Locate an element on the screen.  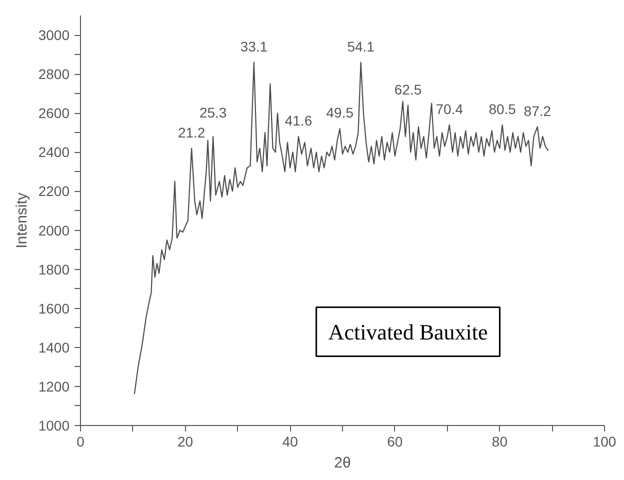
x-tick-label: 40 is located at coordinates (290, 442).